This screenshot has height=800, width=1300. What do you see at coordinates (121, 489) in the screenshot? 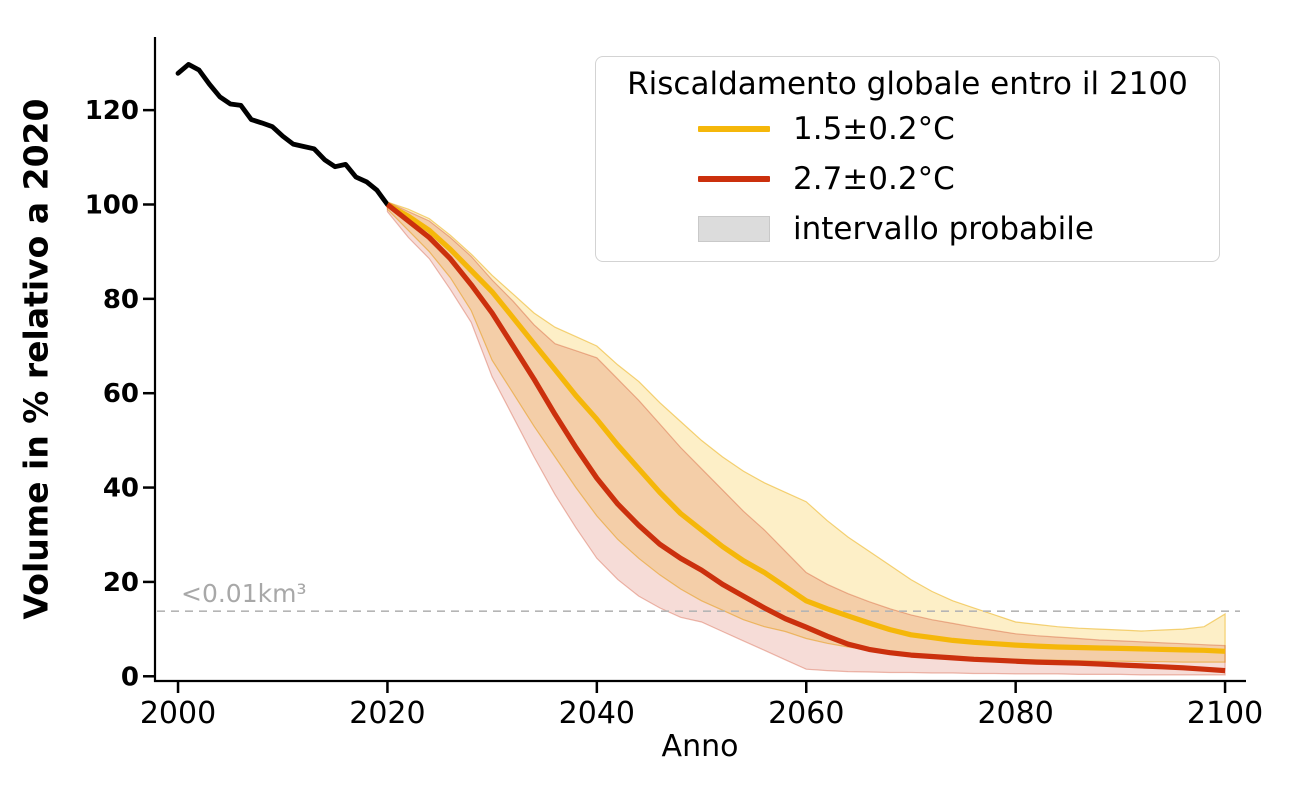
I see `y-tick-label: 40` at bounding box center [121, 489].